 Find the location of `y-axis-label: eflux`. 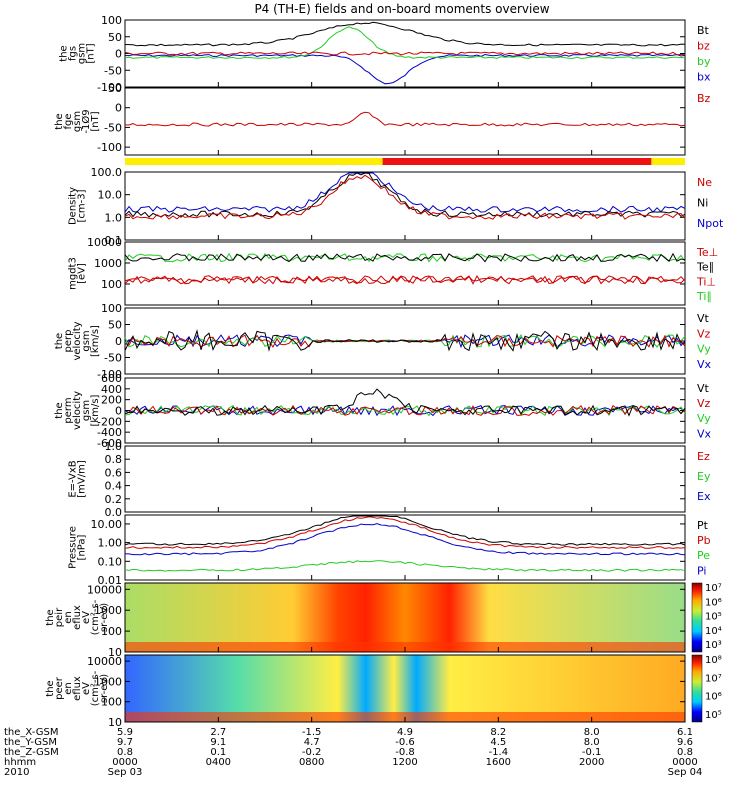

y-axis-label: eflux is located at coordinates (77, 617).